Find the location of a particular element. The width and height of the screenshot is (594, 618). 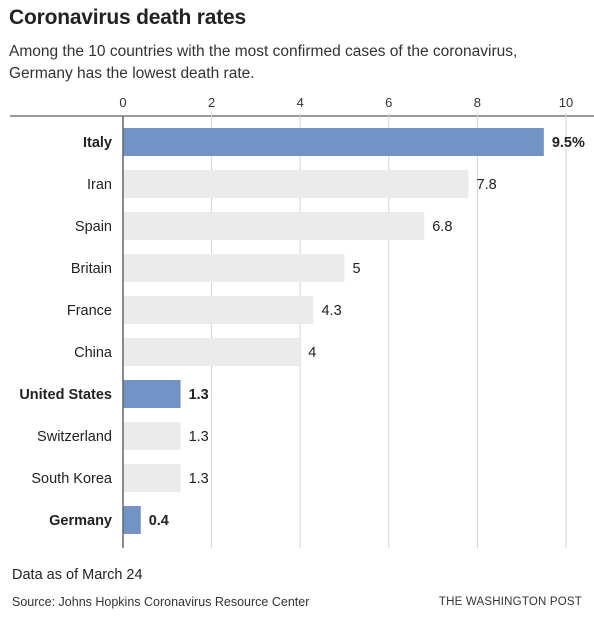

category-label: Switzerland is located at coordinates (74, 437).